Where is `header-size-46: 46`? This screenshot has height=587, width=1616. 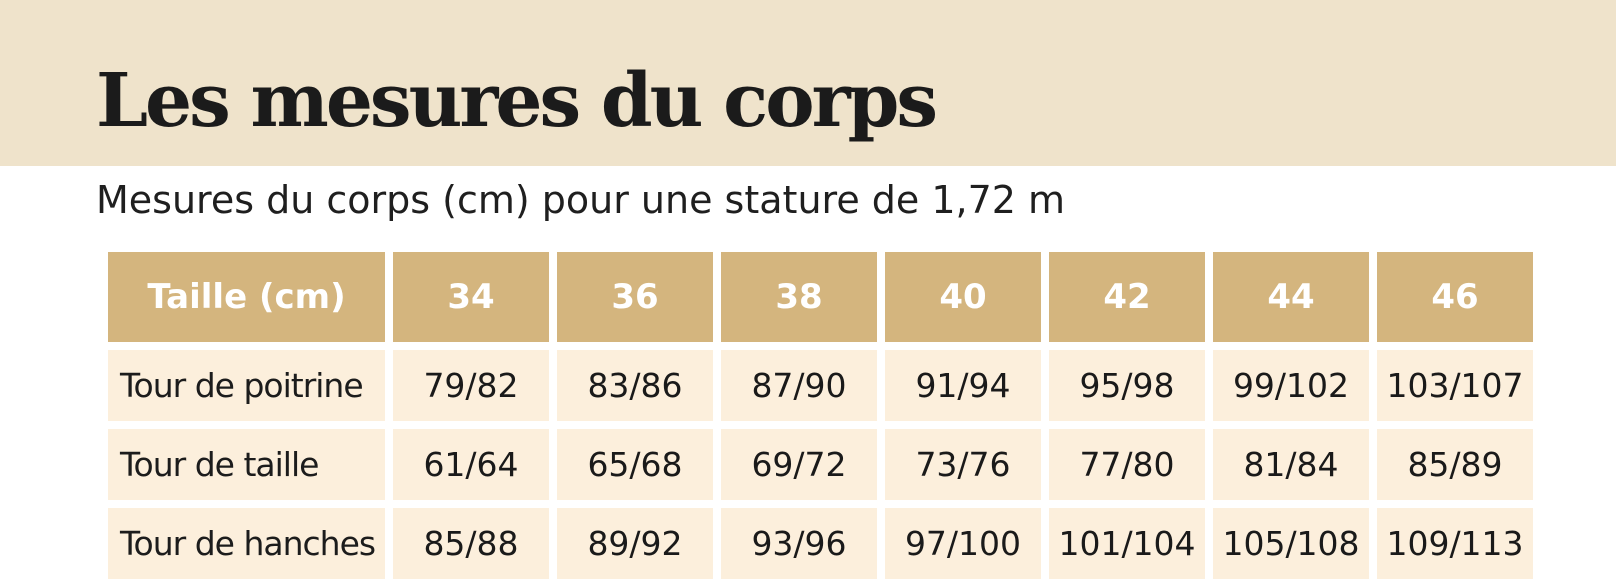 header-size-46: 46 is located at coordinates (1455, 297).